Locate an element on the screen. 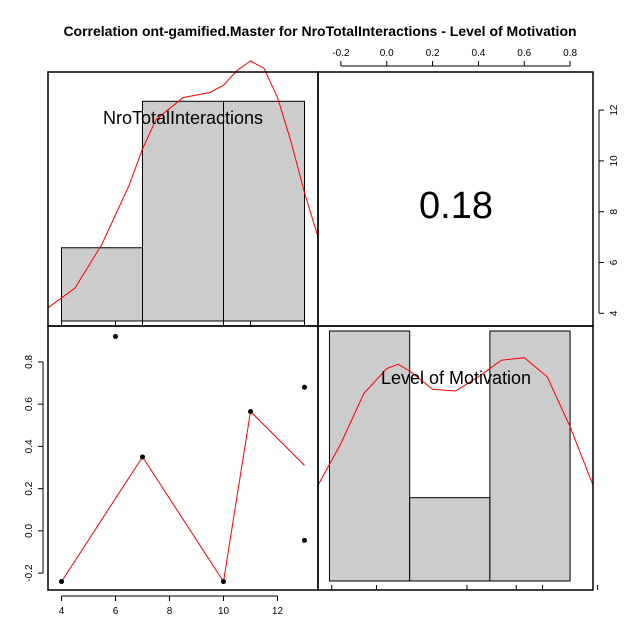  y-tick-label: 0.8 is located at coordinates (29, 362).